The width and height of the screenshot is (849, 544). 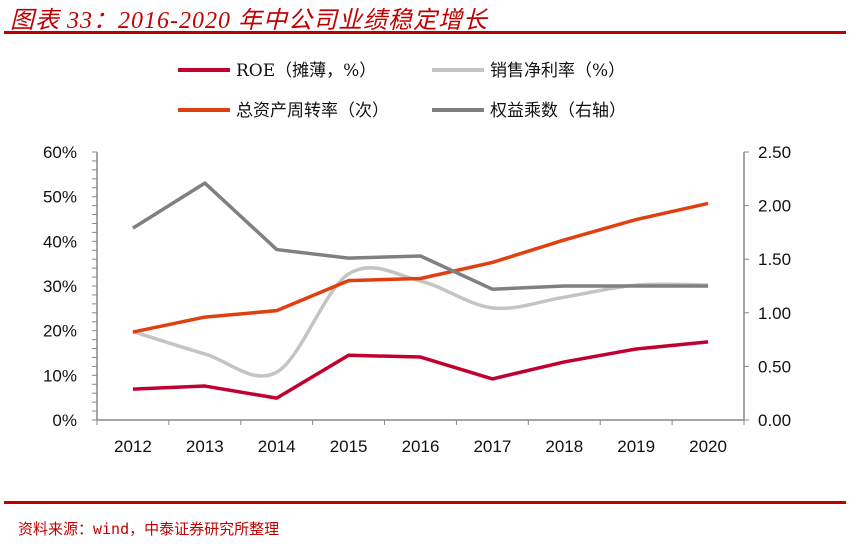 What do you see at coordinates (425, 32) in the screenshot?
I see `title-divider` at bounding box center [425, 32].